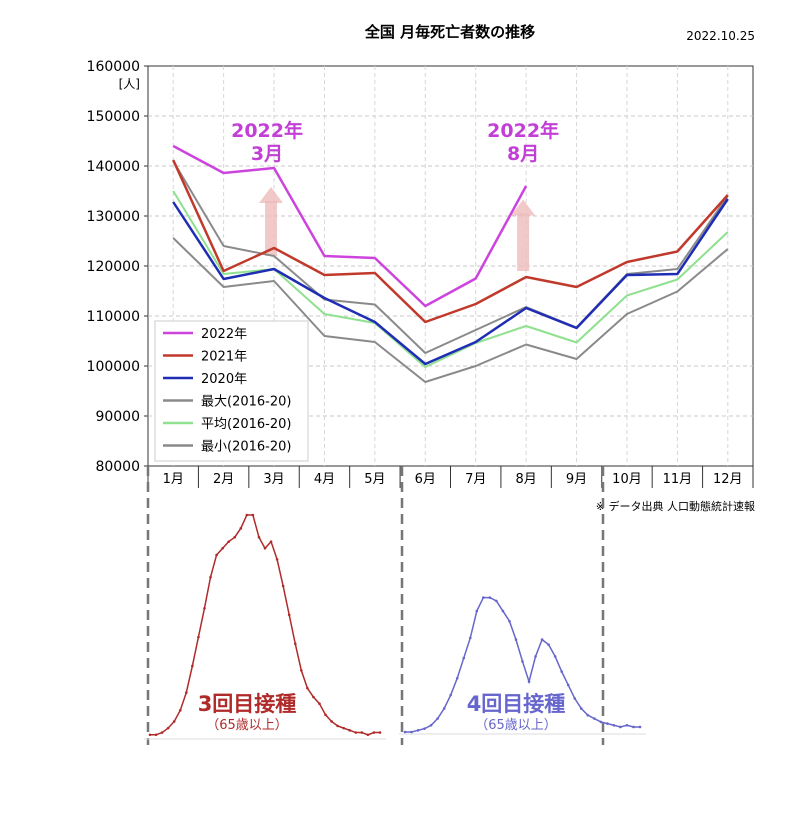  I want to click on y-tick-label: 160000, so click(113, 67).